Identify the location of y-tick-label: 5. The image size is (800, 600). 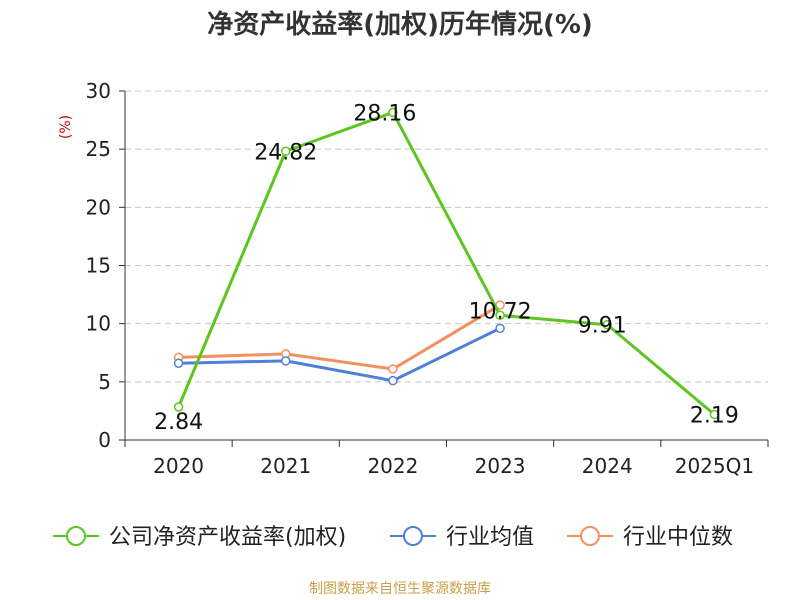
(104, 382).